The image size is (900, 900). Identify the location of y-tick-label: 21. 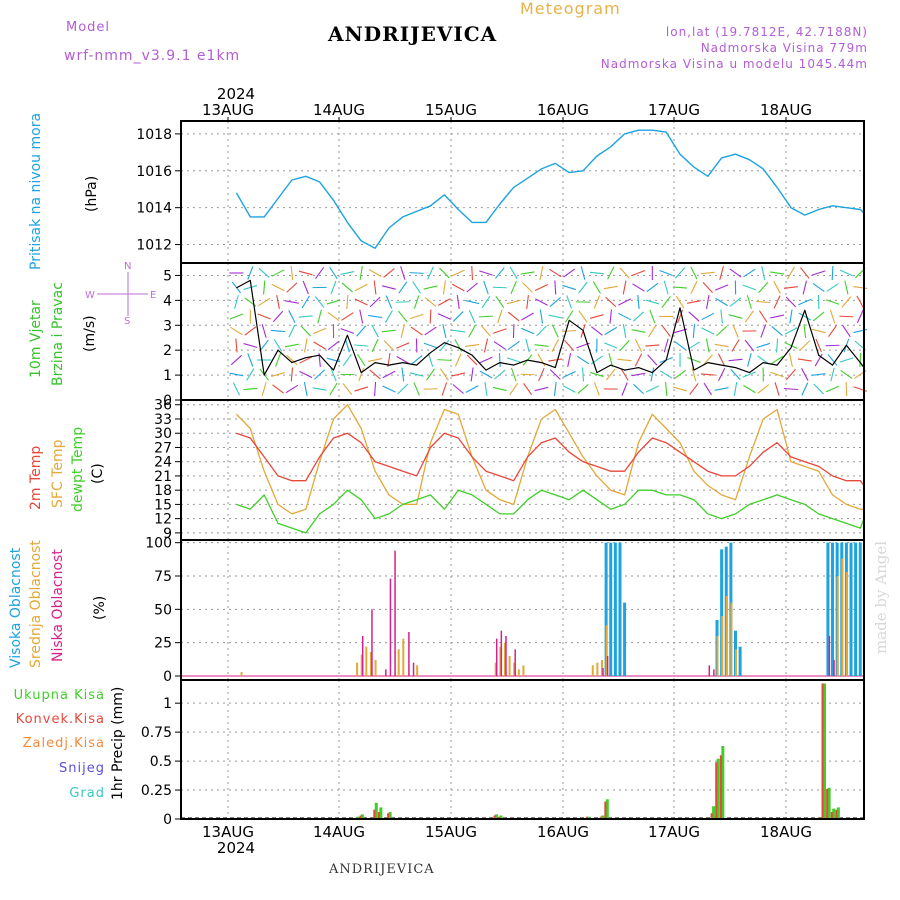
(163, 477).